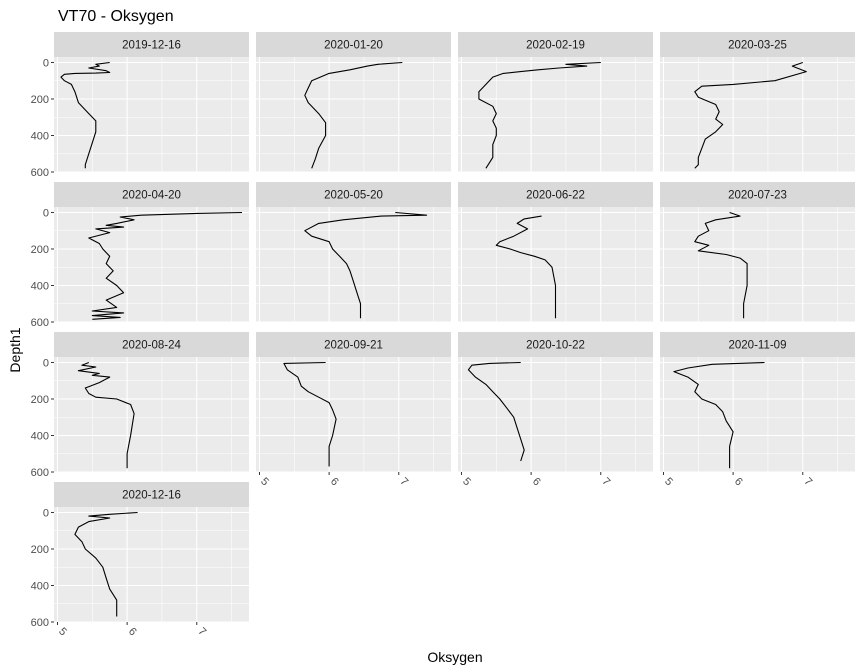 The width and height of the screenshot is (864, 672). I want to click on facet-panel-2020-09-21: 2020-09-21 5 6 7, so click(353, 410).